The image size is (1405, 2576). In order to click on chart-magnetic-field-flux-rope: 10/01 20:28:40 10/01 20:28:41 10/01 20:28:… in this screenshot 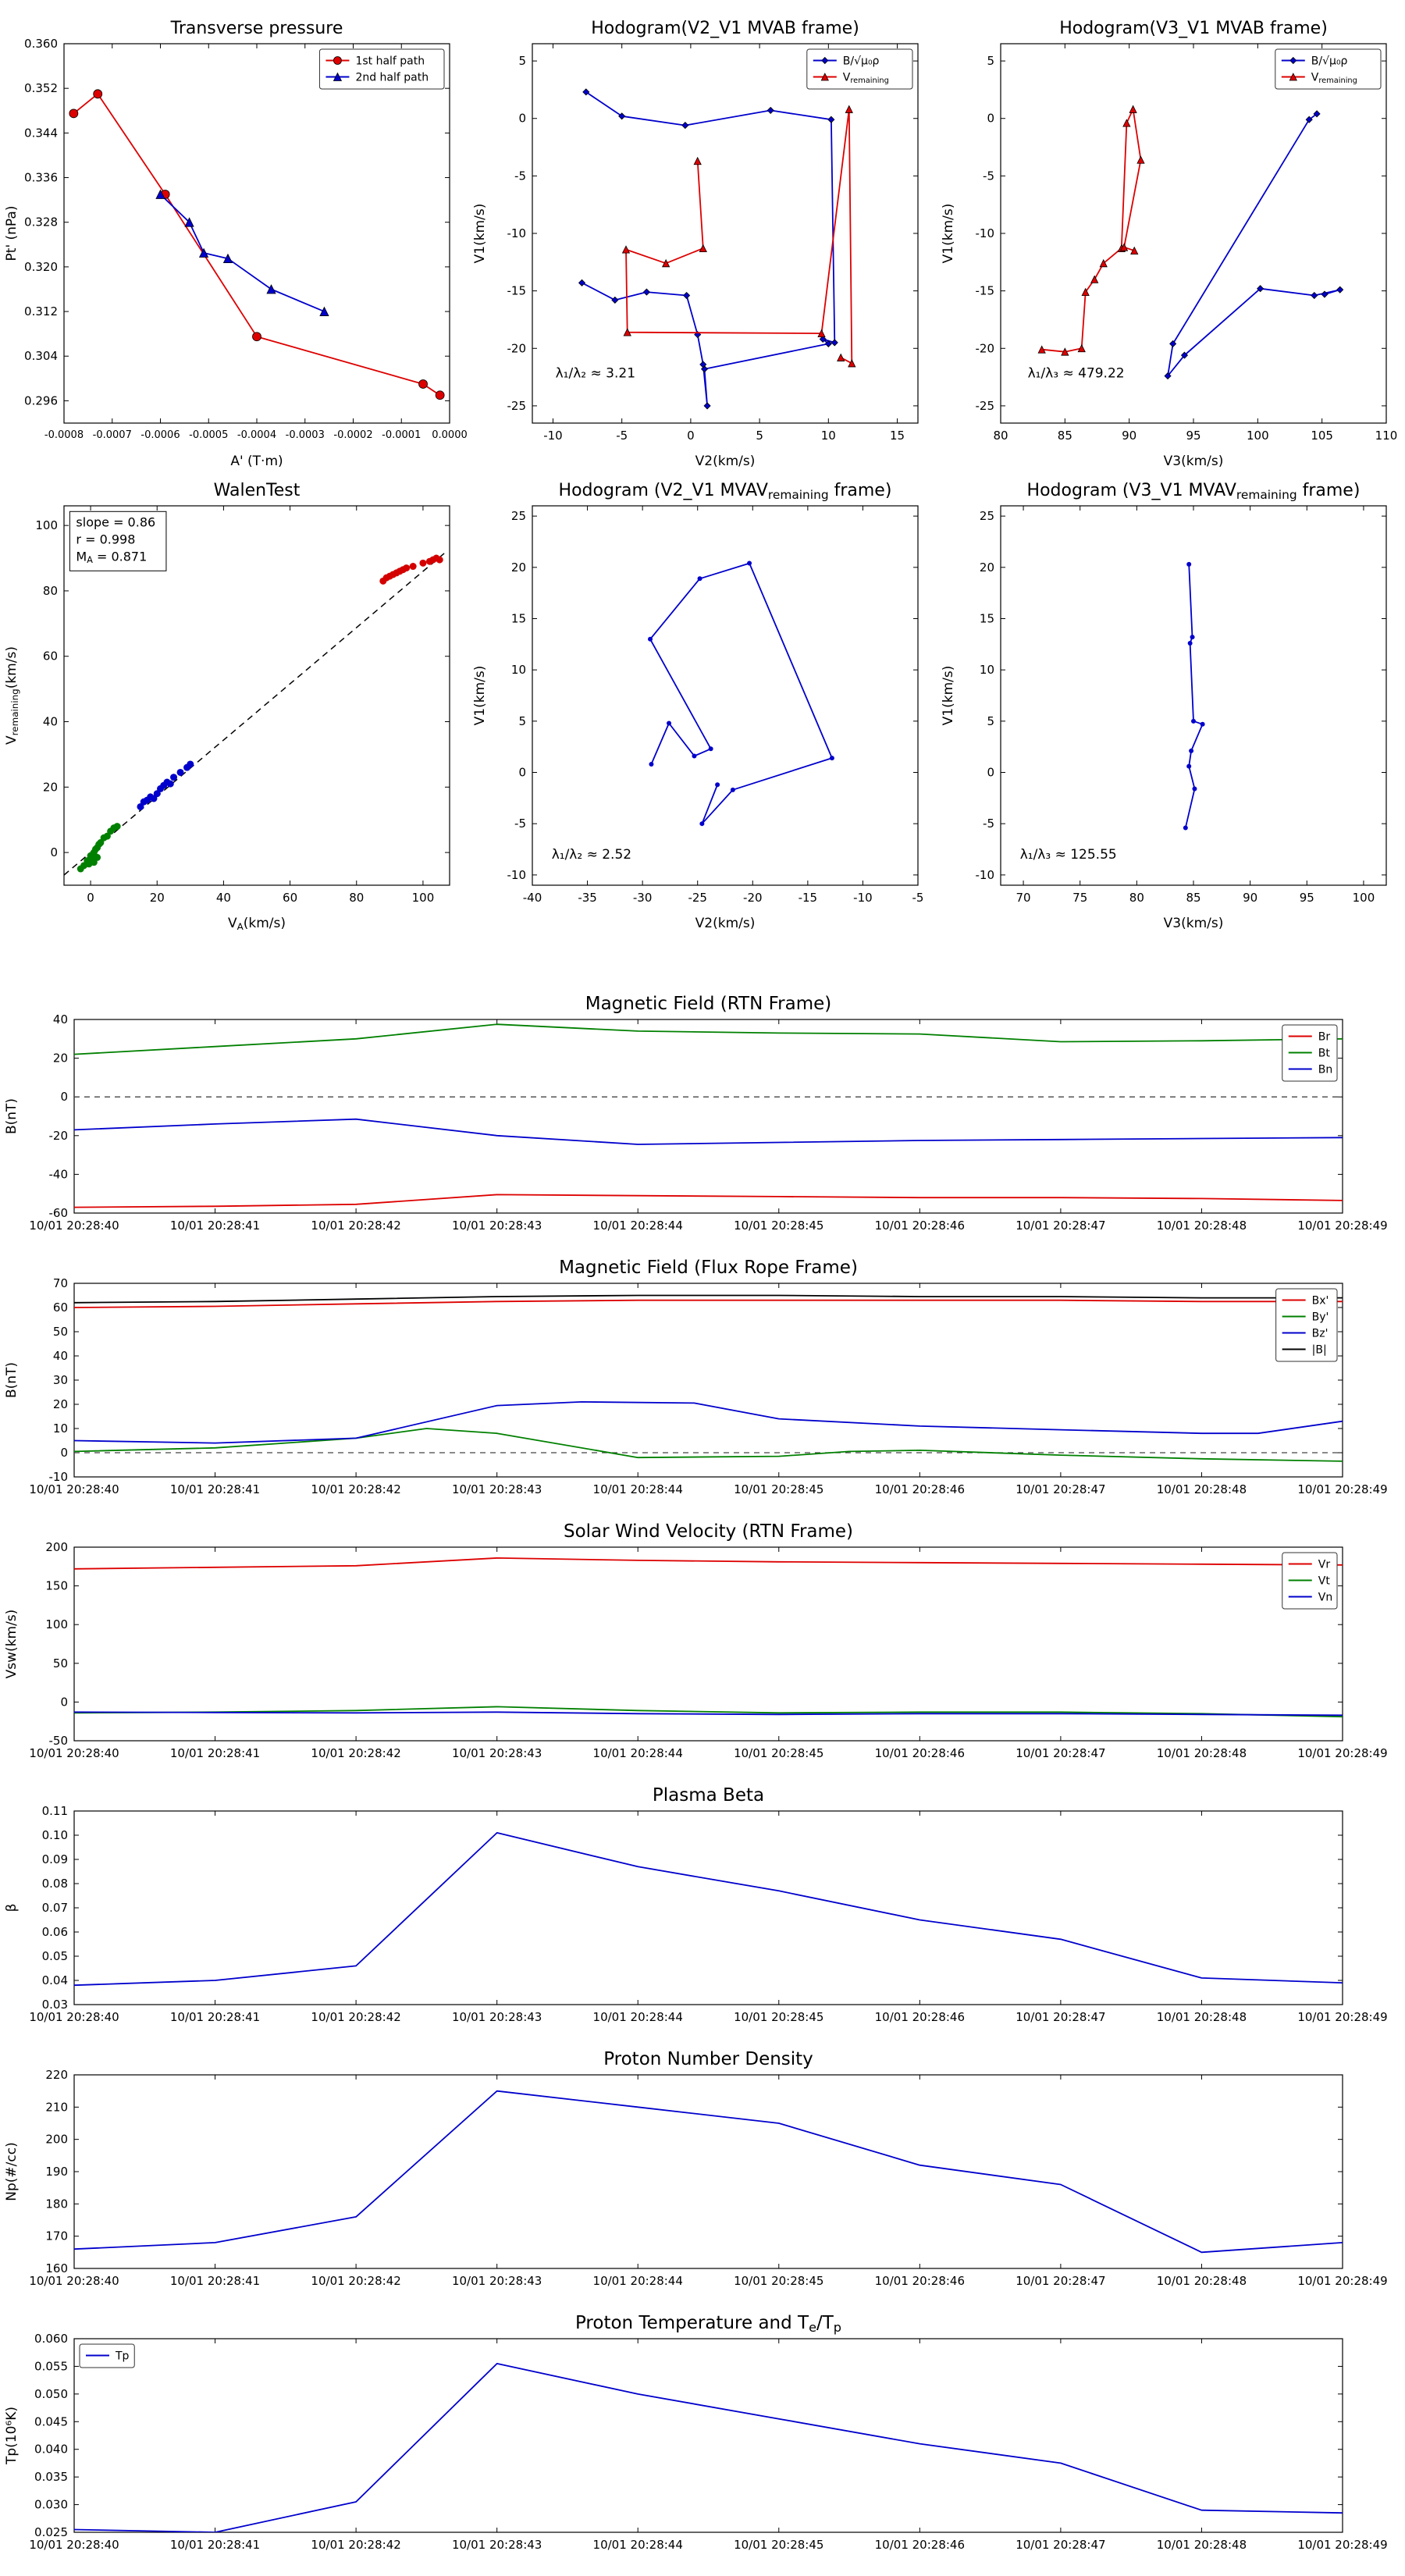, I will do `click(703, 1377)`.